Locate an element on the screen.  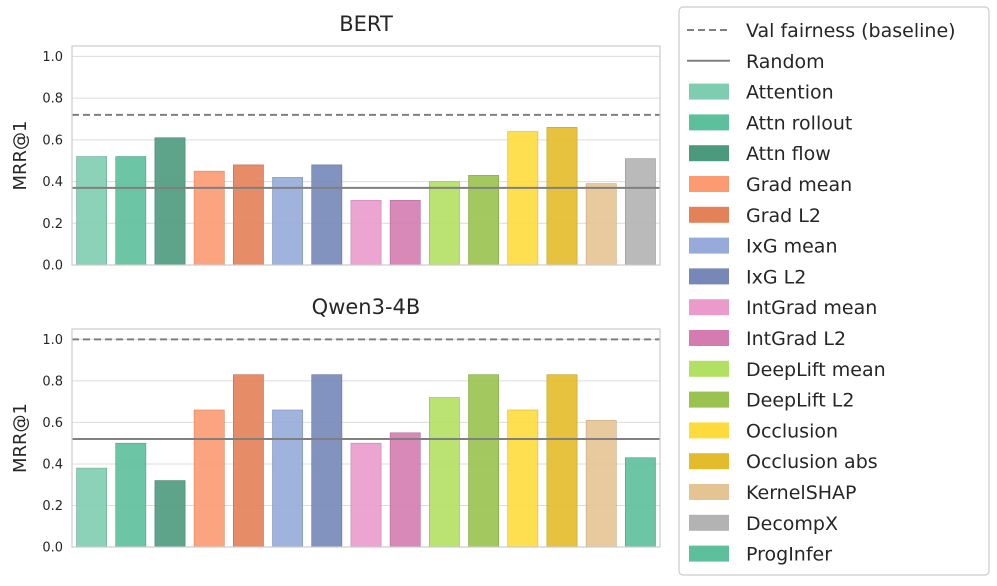
legend-label: Attn flow is located at coordinates (788, 154).